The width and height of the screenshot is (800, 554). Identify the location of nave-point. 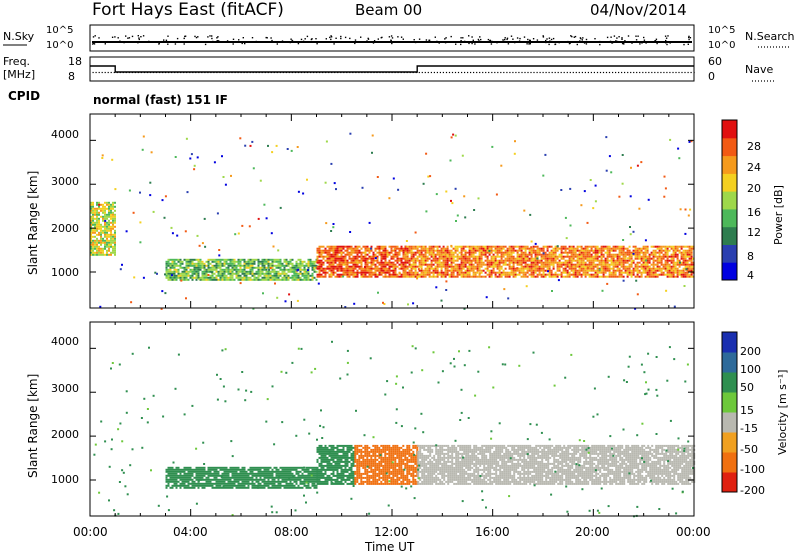
(153, 72).